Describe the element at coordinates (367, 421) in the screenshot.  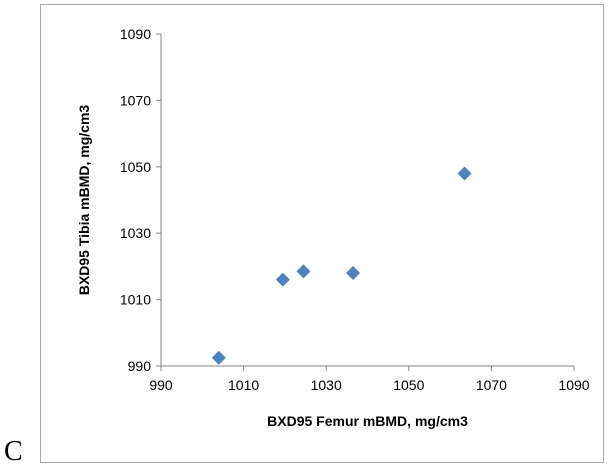
I see `x-axis-label: BXD95 Femur mBMD, mg/cm3` at that location.